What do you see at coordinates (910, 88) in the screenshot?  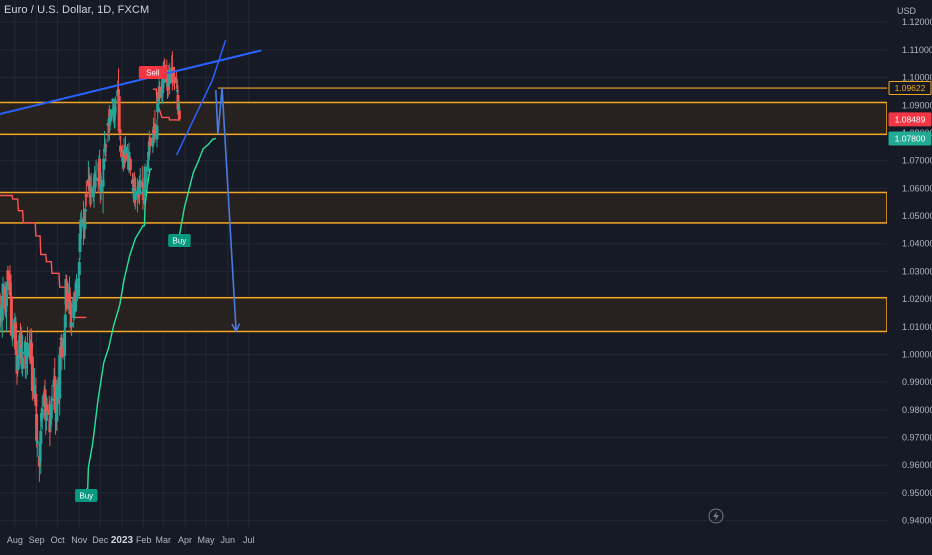 I see `price-badge-value: 1.09622` at bounding box center [910, 88].